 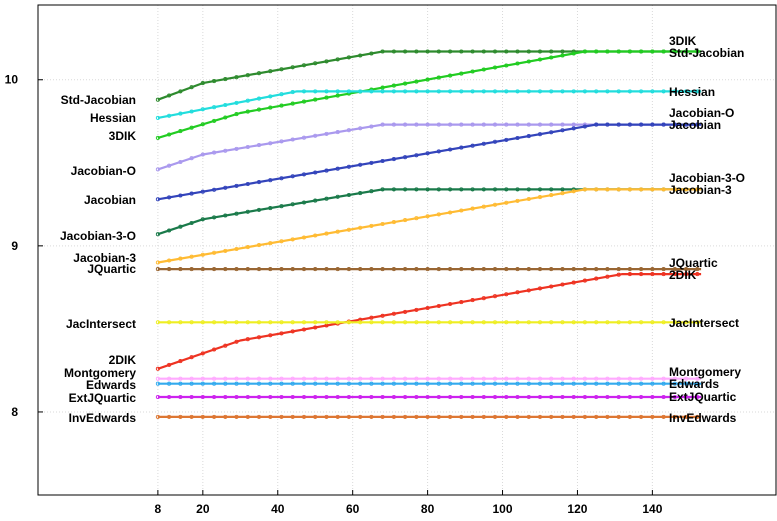 What do you see at coordinates (103, 171) in the screenshot?
I see `left-series-label: Jacobian-O` at bounding box center [103, 171].